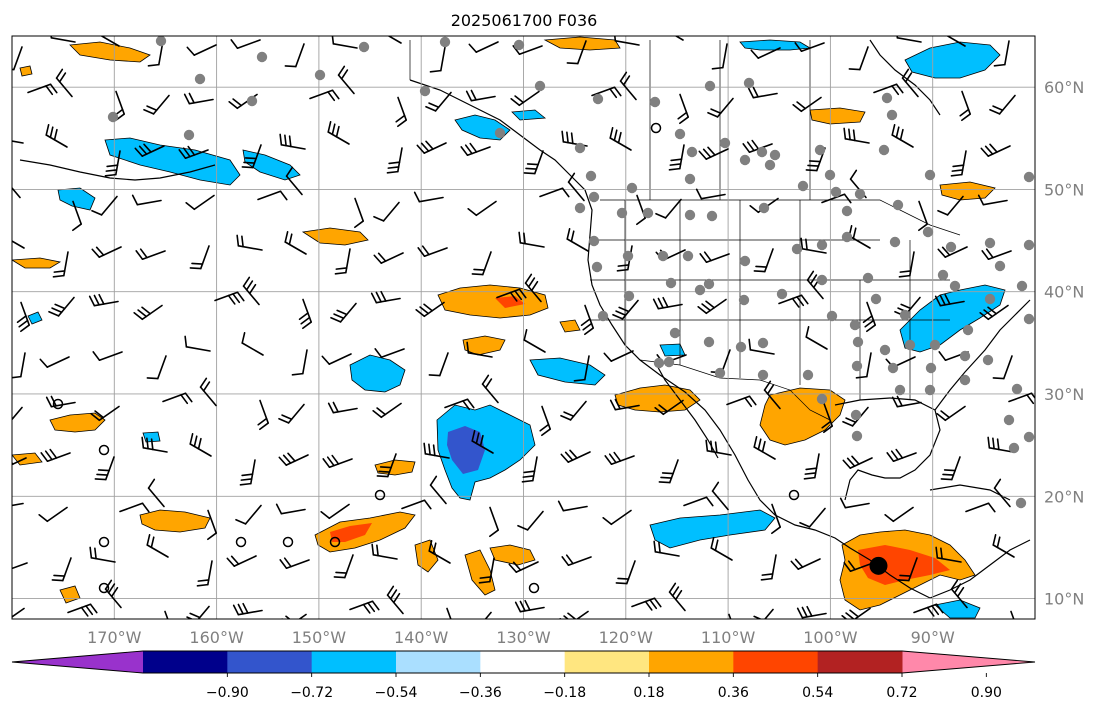 This screenshot has width=1105, height=712. What do you see at coordinates (311, 693) in the screenshot?
I see `colorbar-label: −0.72` at bounding box center [311, 693].